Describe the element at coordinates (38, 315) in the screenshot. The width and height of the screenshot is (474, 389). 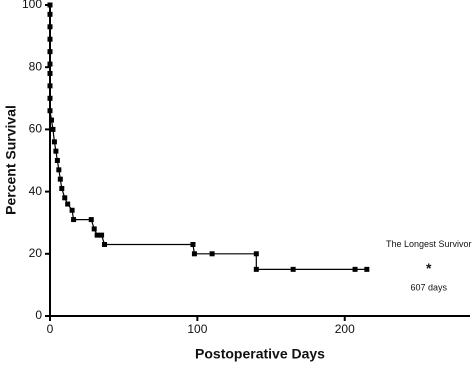
I see `y-tick-label: 0` at that location.